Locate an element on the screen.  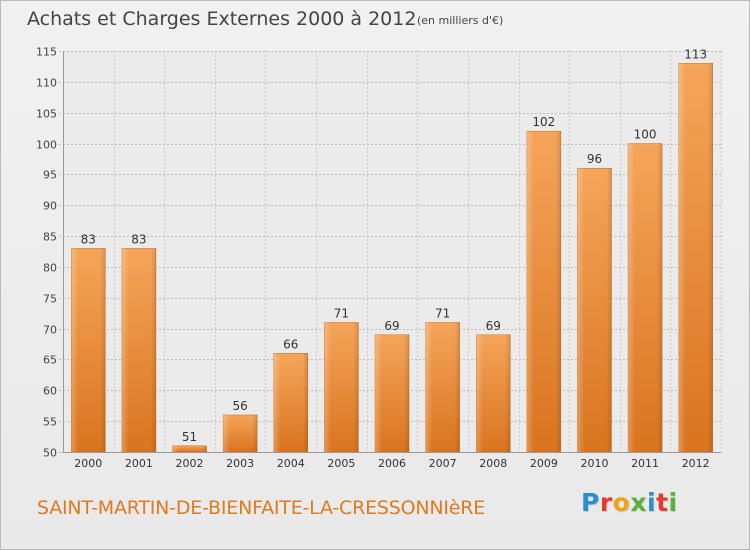
chart-unit: (en milliers d'€) is located at coordinates (460, 20).